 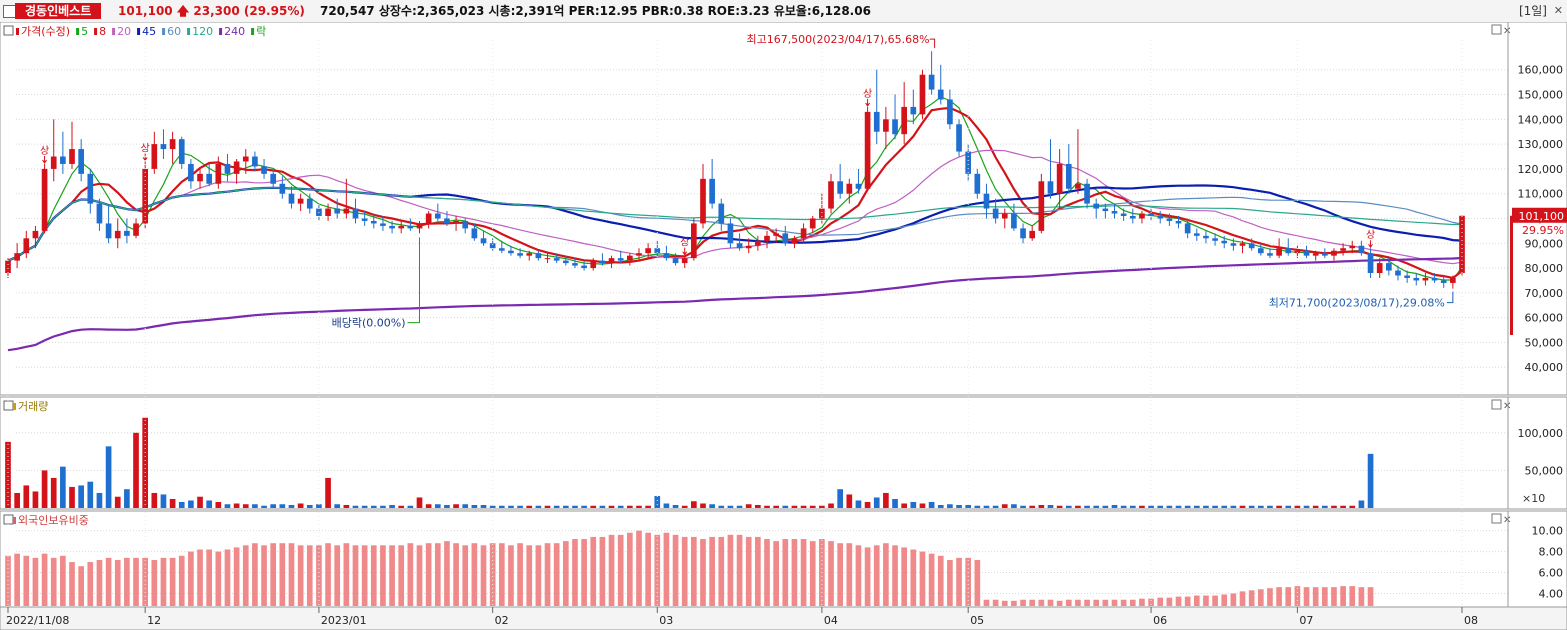 I want to click on price-legend: 가격(수정) 5 8 20 45 60 120 240 락, so click(x=141, y=31).